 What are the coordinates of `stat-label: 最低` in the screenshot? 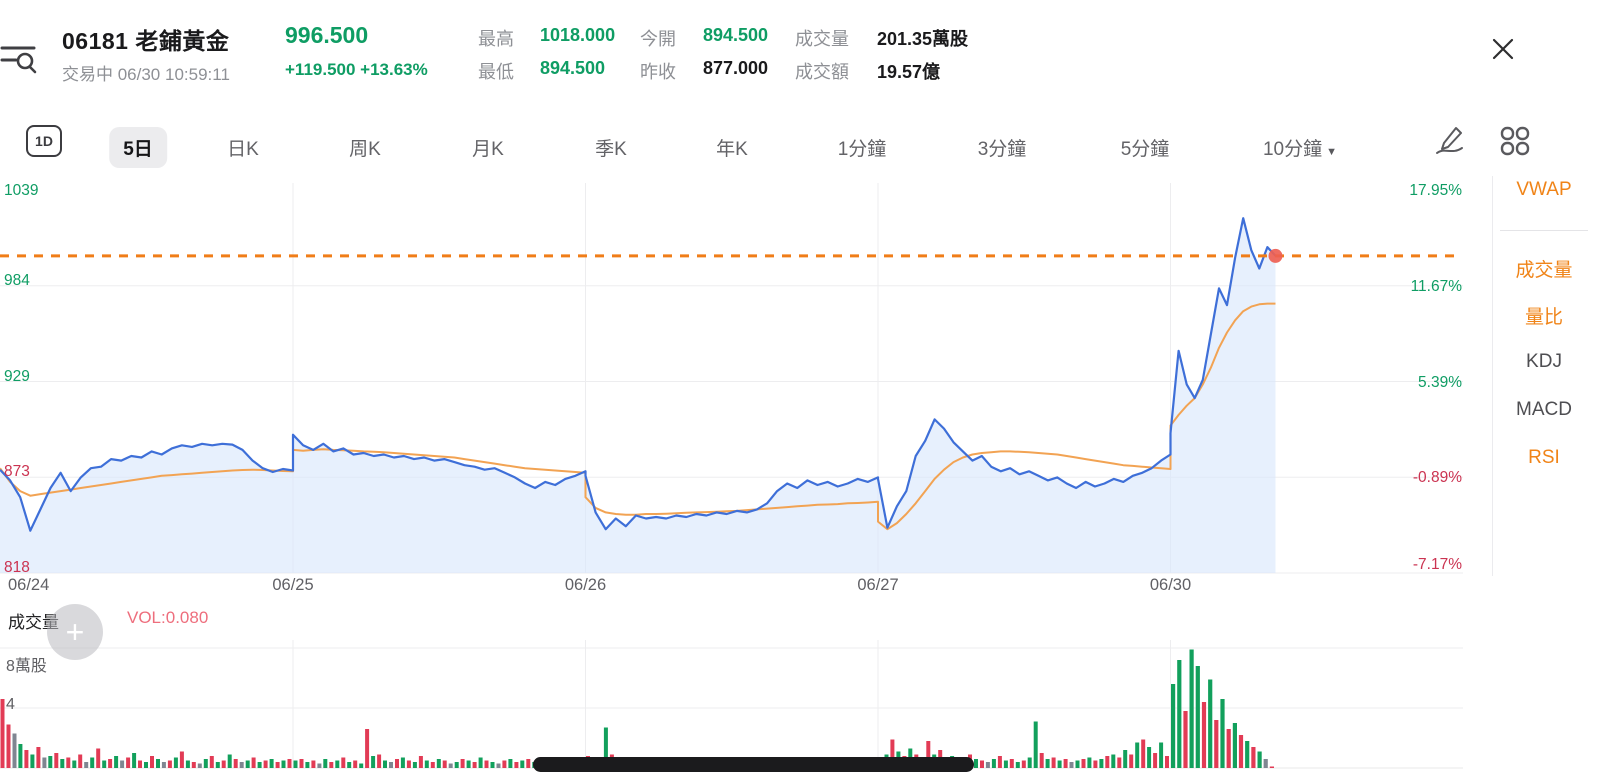 It's located at (496, 72).